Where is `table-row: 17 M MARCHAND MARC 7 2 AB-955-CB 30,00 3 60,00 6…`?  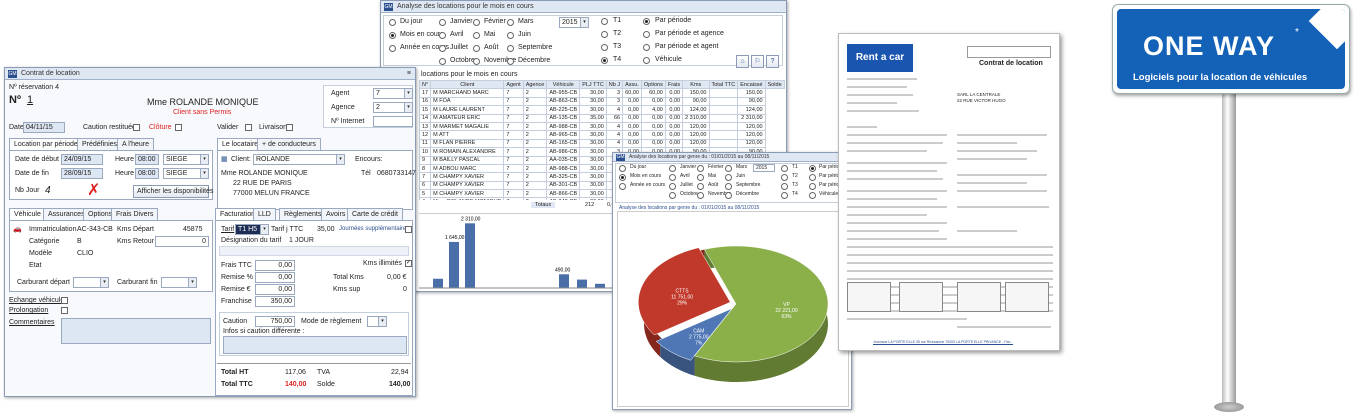 table-row: 17 M MARCHAND MARC 7 2 AB-955-CB 30,00 3 60,00 6… is located at coordinates (602, 93).